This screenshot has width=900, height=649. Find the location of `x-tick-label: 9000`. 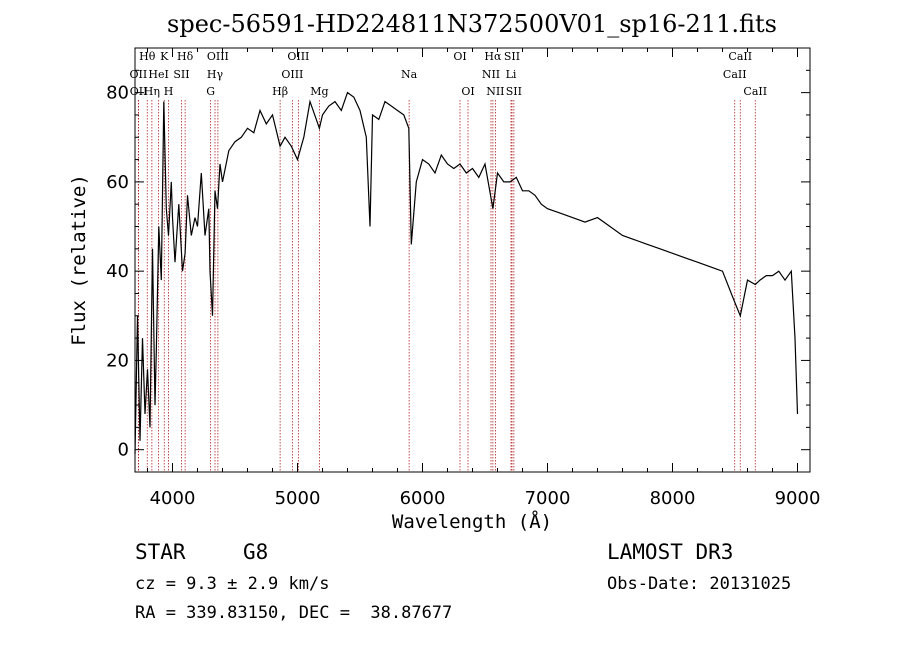

x-tick-label: 9000 is located at coordinates (798, 498).